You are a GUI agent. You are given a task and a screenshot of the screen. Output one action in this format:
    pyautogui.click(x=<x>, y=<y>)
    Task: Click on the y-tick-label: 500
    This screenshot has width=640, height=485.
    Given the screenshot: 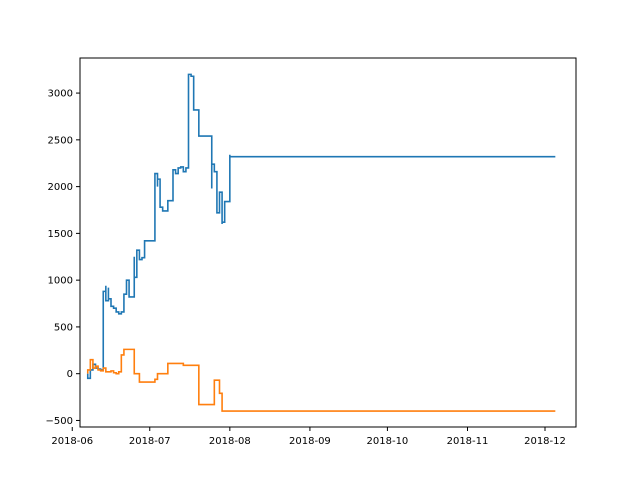 What is the action you would take?
    pyautogui.click(x=63, y=327)
    